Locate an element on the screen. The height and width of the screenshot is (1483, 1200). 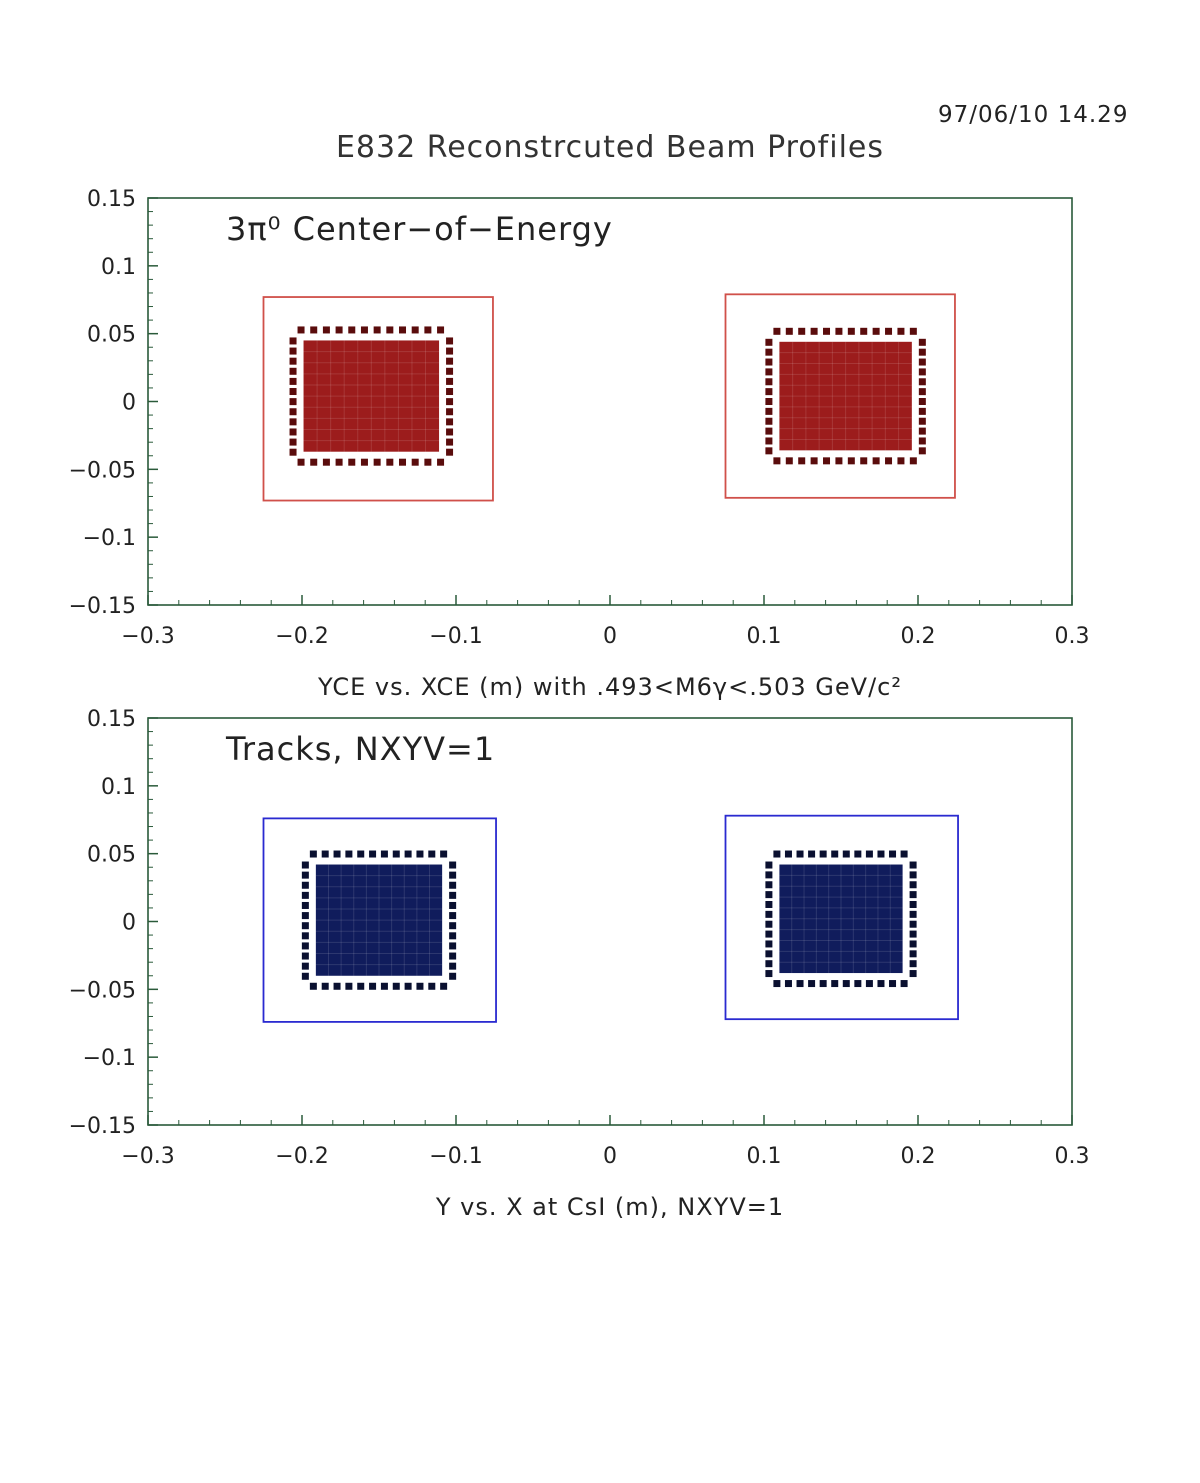
x-axis-label: Y vs. X at CsI (m), NXYV=1 is located at coordinates (609, 1207).